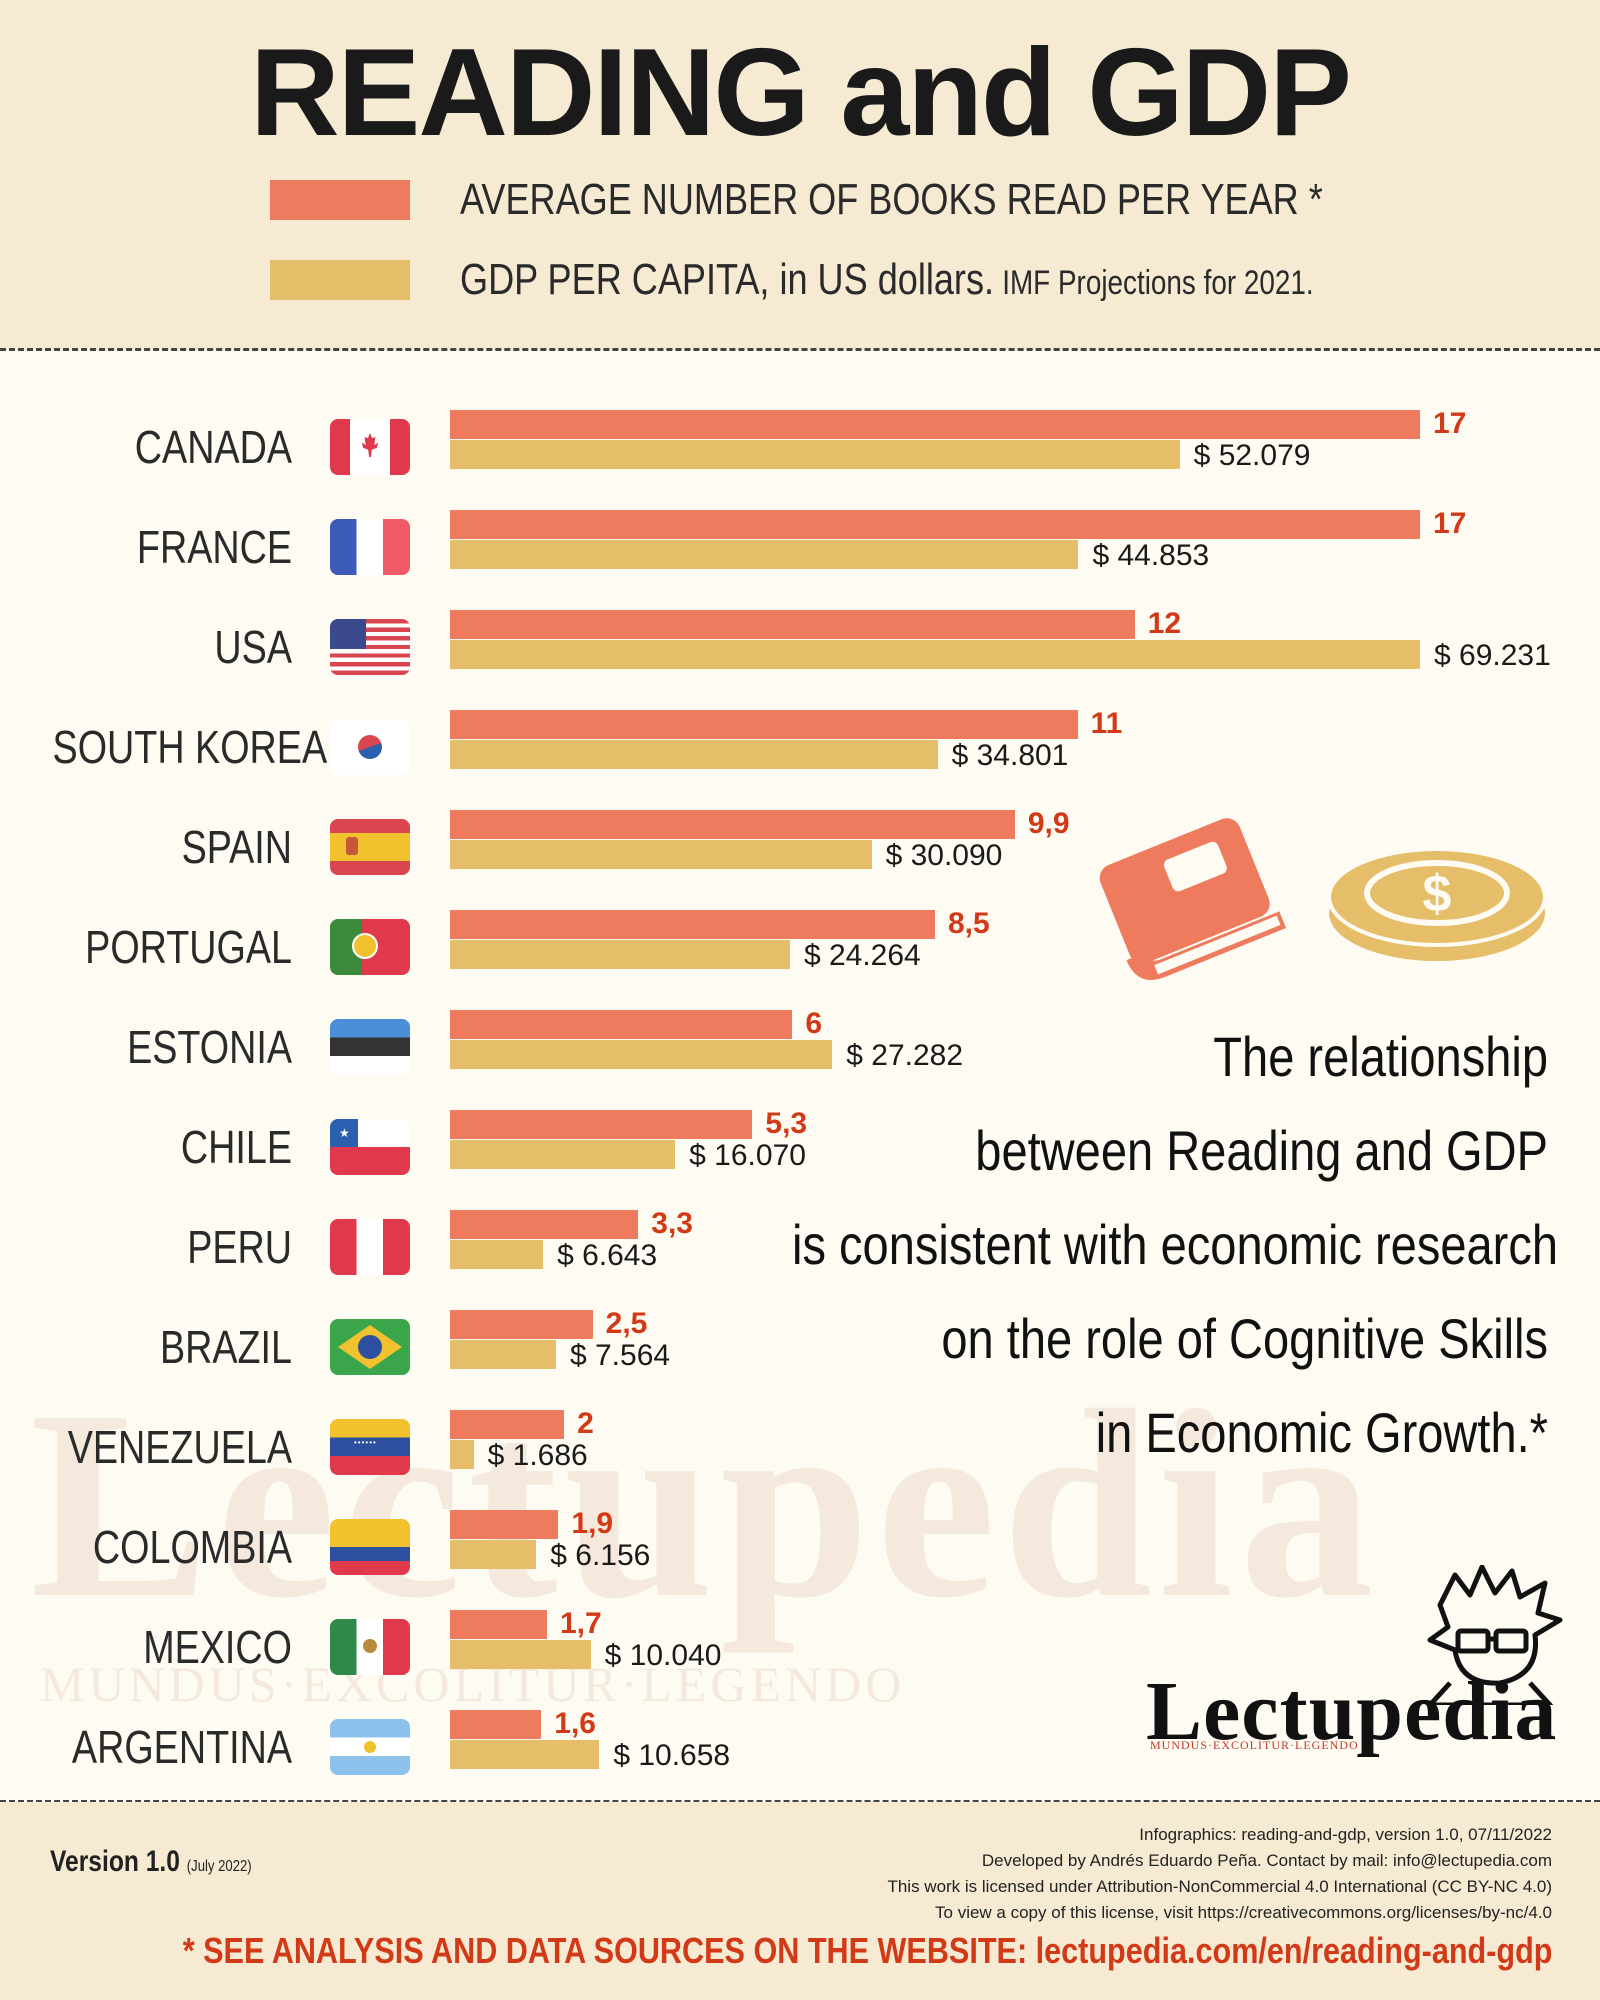 The image size is (1600, 2000). What do you see at coordinates (370, 947) in the screenshot?
I see `portugal-flag` at bounding box center [370, 947].